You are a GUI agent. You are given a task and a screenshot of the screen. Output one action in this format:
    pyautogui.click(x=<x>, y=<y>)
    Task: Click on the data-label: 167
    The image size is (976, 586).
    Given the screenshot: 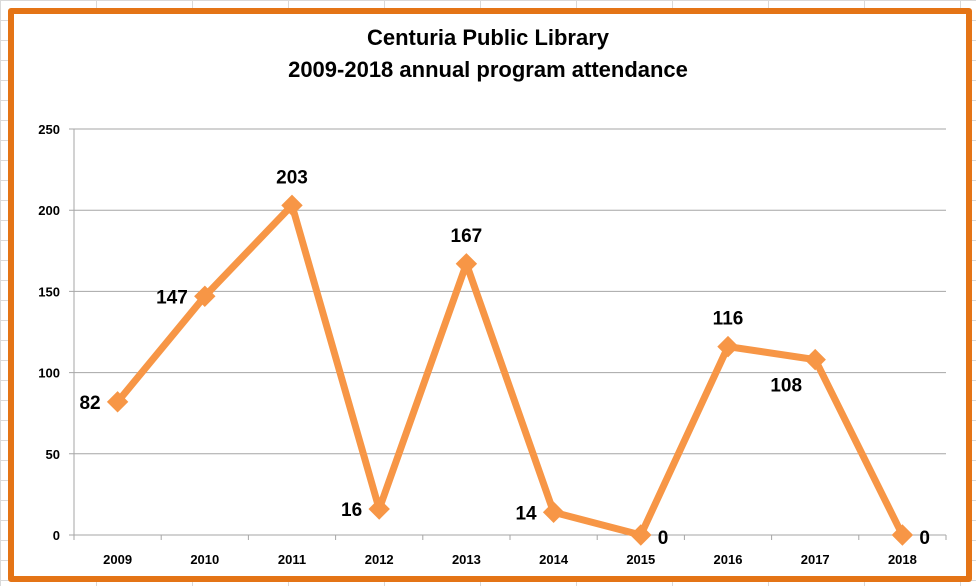 What is the action you would take?
    pyautogui.click(x=467, y=236)
    